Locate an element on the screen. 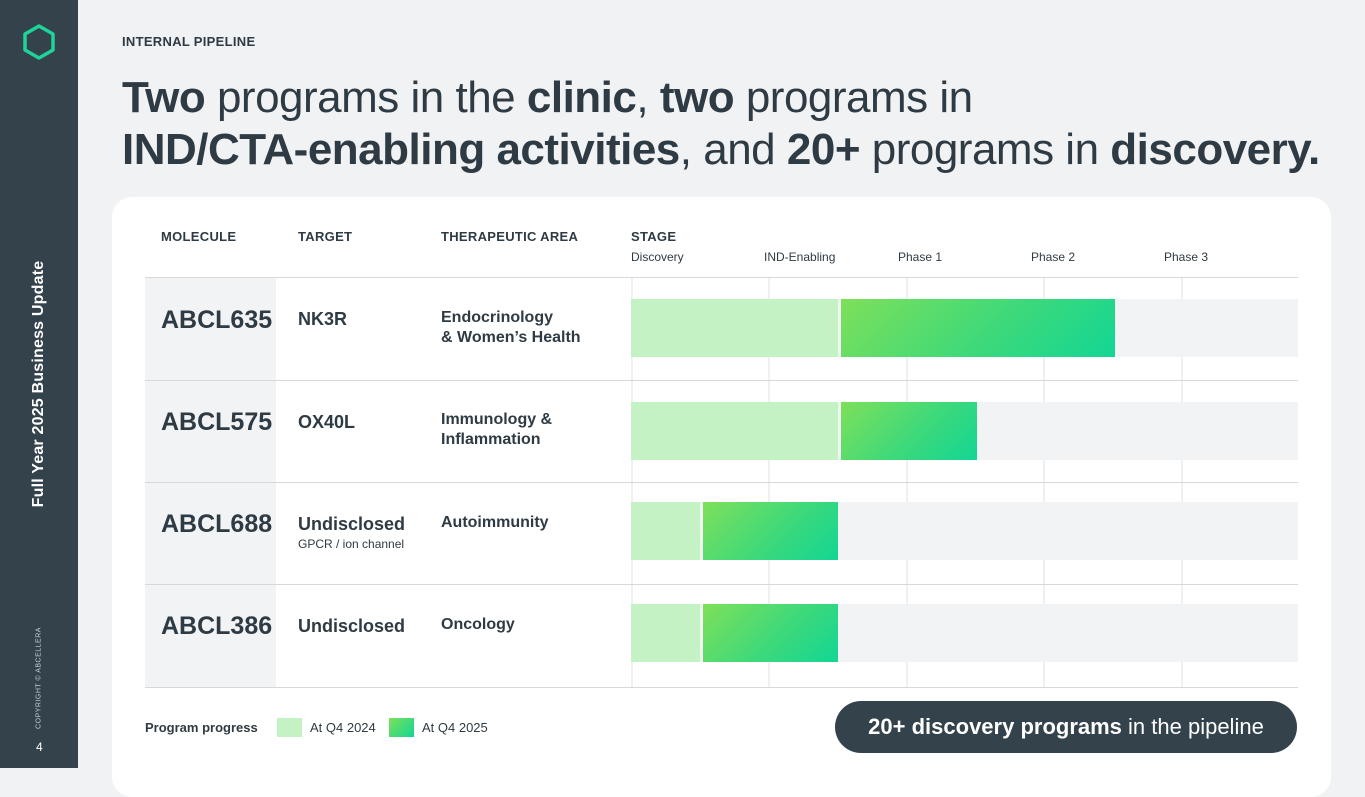  table-bottom-divider is located at coordinates (721, 687).